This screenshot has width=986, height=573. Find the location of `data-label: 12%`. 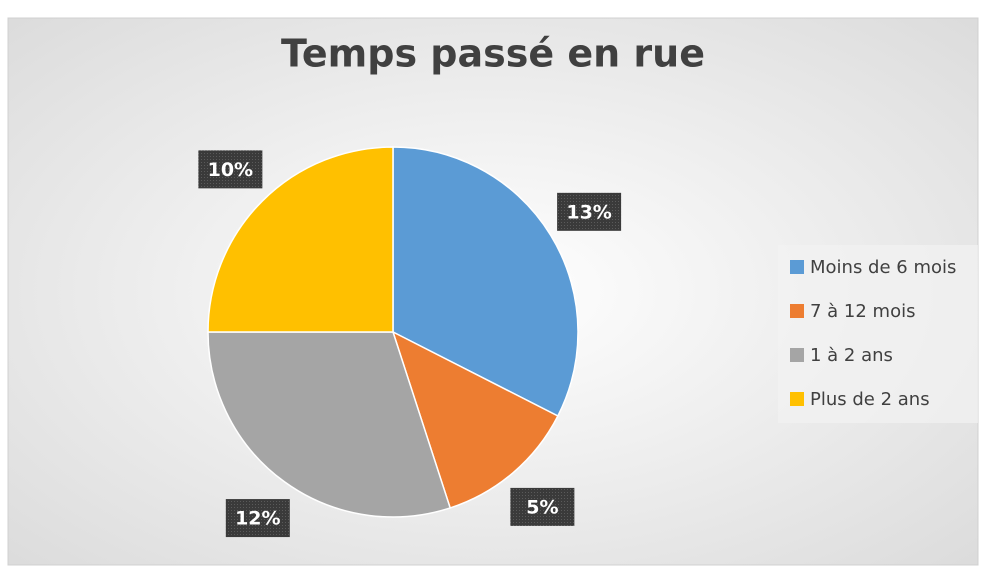

data-label: 12% is located at coordinates (257, 519).